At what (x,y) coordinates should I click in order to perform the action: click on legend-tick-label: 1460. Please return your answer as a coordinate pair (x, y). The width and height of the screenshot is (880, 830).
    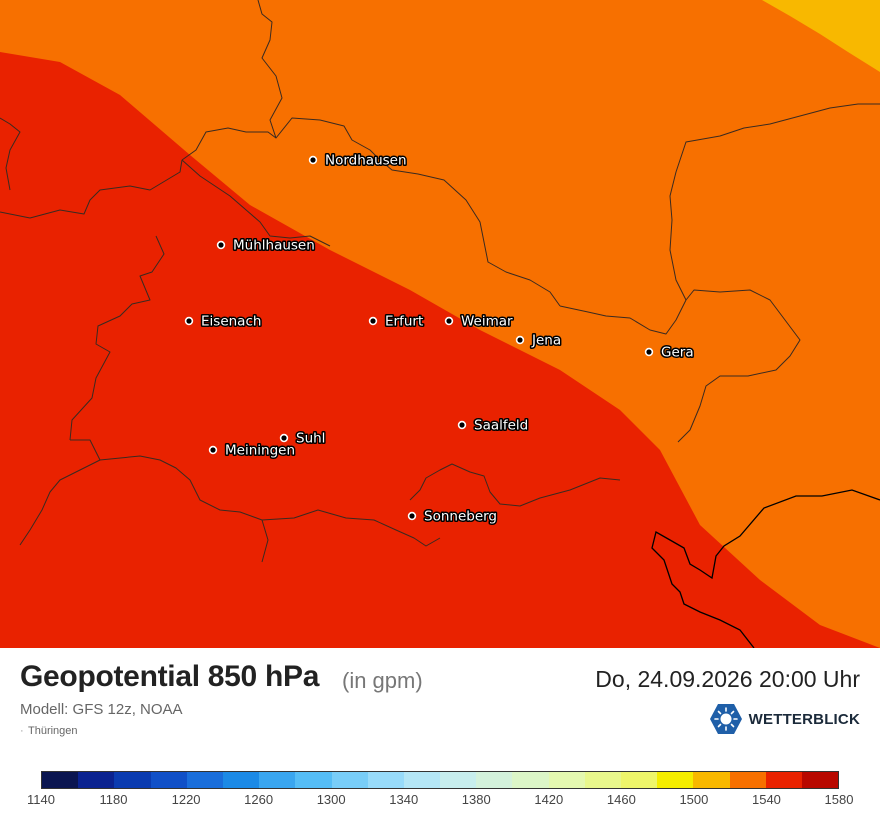
    Looking at the image, I should click on (621, 799).